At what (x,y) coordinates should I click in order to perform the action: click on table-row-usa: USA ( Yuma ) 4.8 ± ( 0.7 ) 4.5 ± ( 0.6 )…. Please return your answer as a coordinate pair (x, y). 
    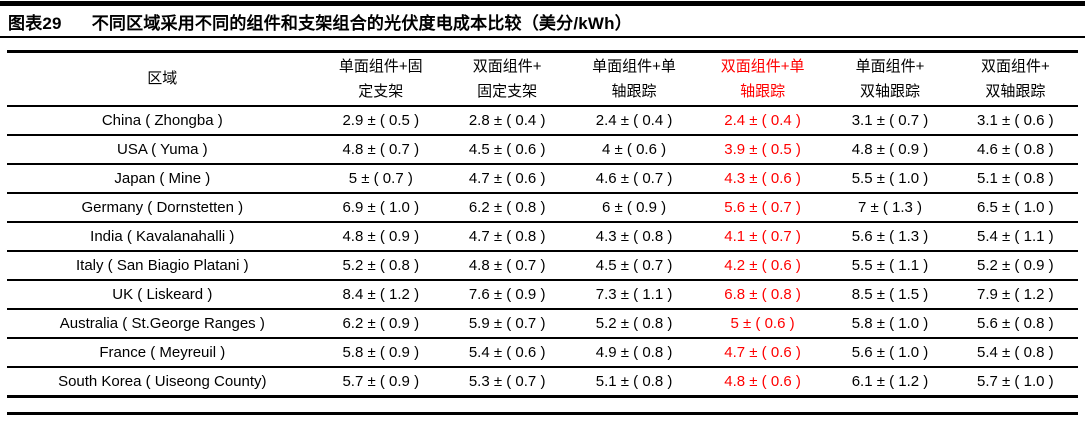
    Looking at the image, I should click on (542, 149).